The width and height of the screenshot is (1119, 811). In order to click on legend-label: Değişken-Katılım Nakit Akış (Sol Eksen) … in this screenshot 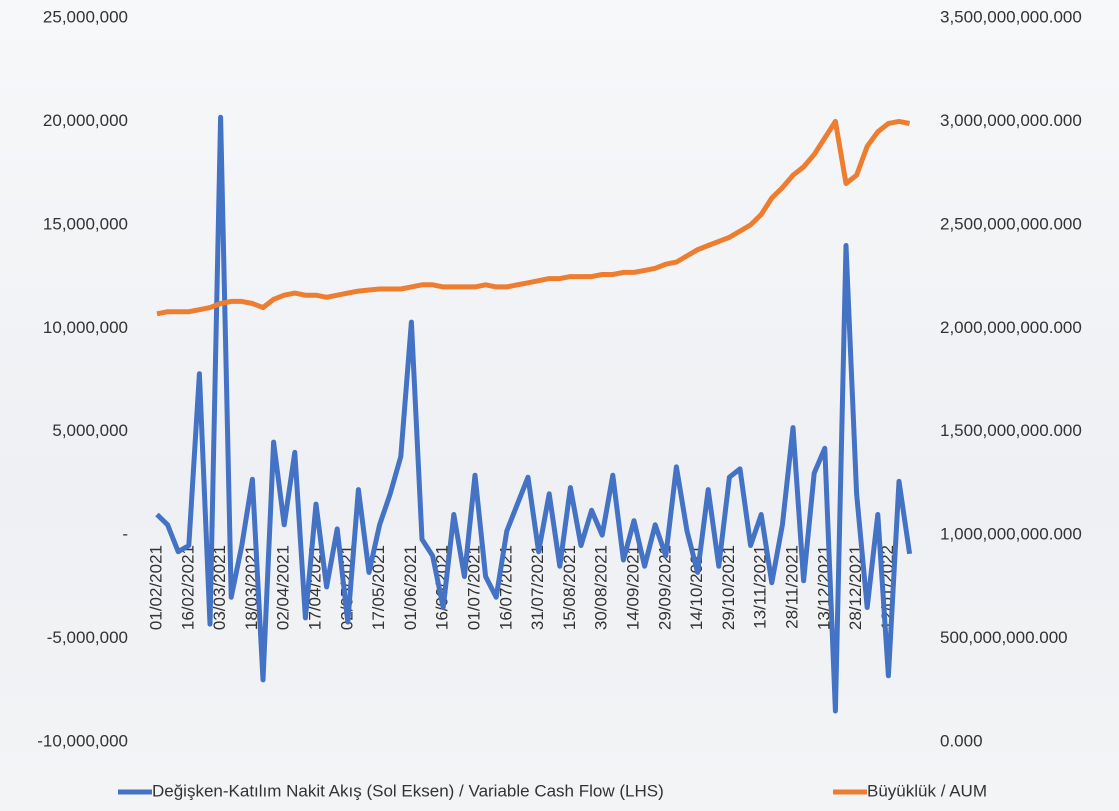, I will do `click(408, 790)`.